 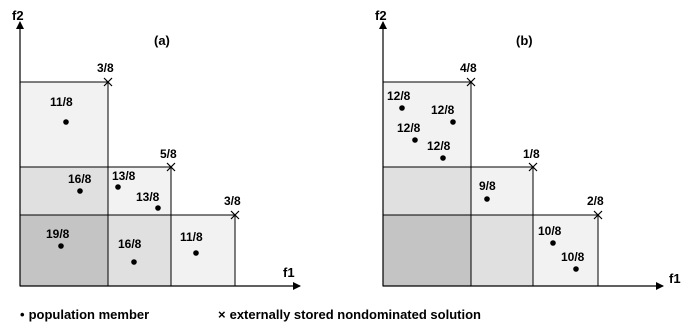 What do you see at coordinates (381, 15) in the screenshot?
I see `panel-b-y-axis-label: f2` at bounding box center [381, 15].